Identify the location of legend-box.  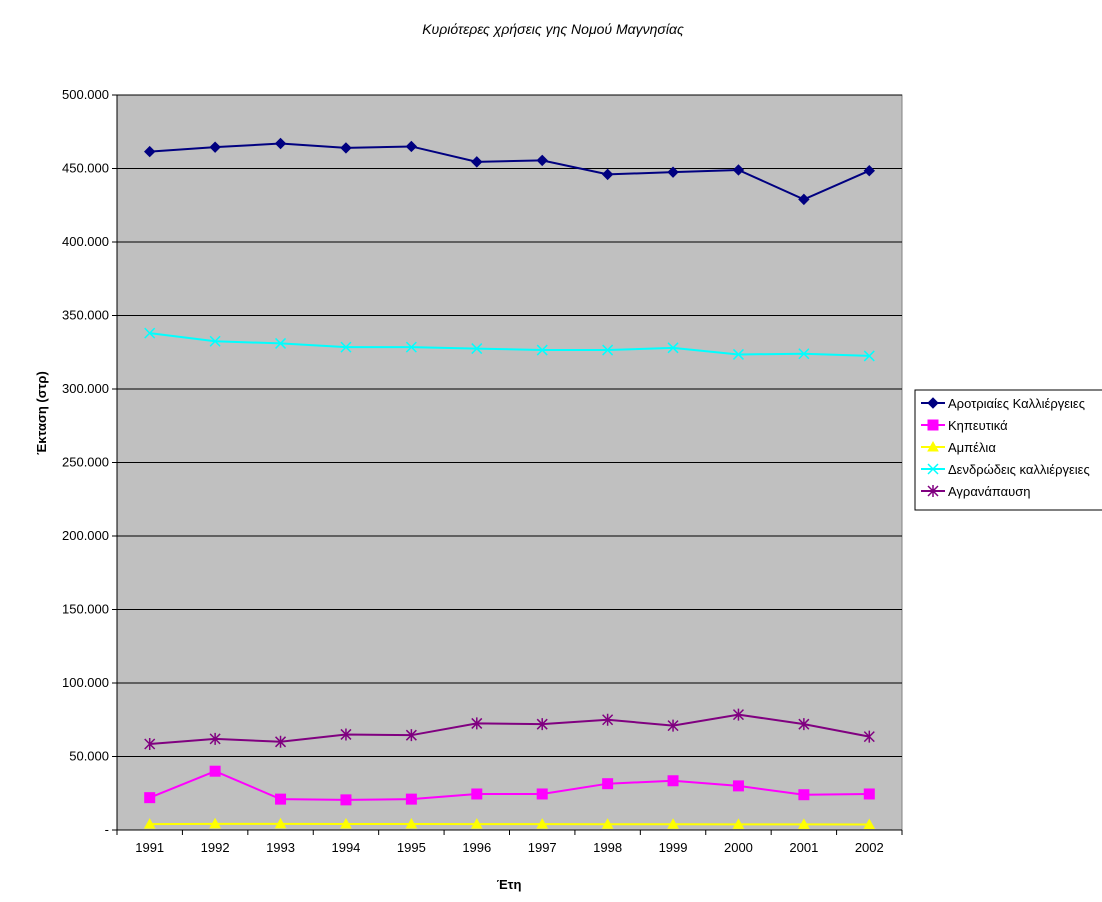
(1008, 450).